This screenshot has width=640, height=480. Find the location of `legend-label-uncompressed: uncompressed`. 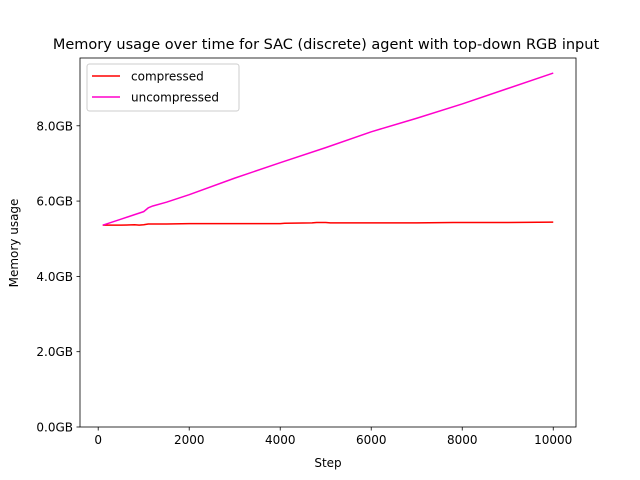

legend-label-uncompressed: uncompressed is located at coordinates (175, 98).